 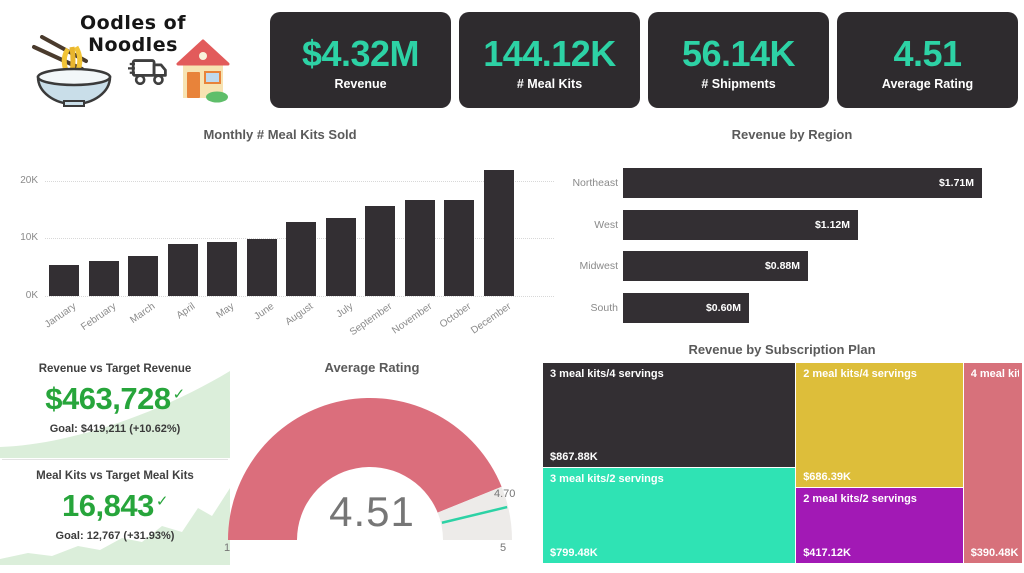 What do you see at coordinates (723, 308) in the screenshot?
I see `bar-value-label: $0.60M` at bounding box center [723, 308].